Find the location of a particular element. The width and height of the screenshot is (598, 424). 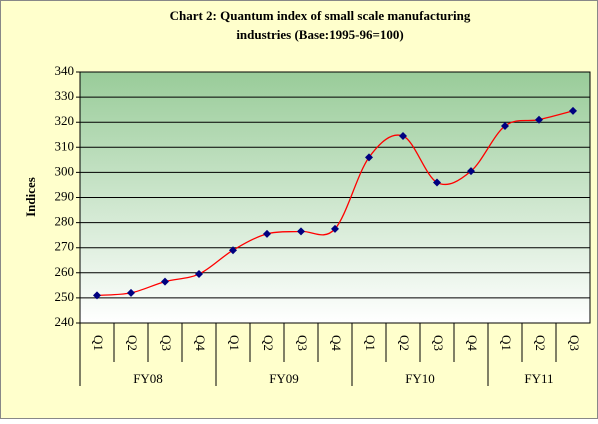

y-tick-label: 300 is located at coordinates (65, 170).